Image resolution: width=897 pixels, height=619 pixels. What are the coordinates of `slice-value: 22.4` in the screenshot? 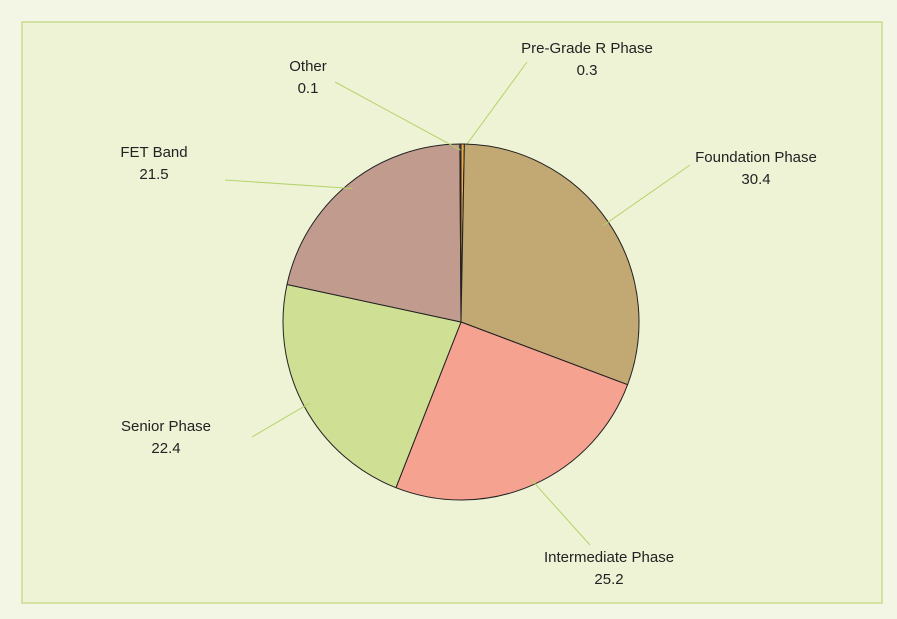 It's located at (165, 448).